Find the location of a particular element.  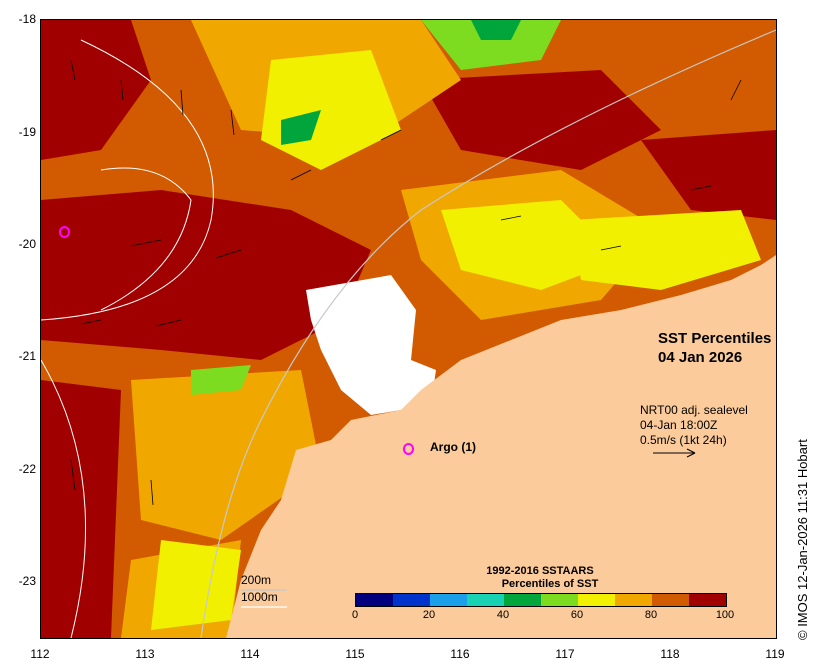

legend-subtitle: Percentiles of SST is located at coordinates (550, 584).